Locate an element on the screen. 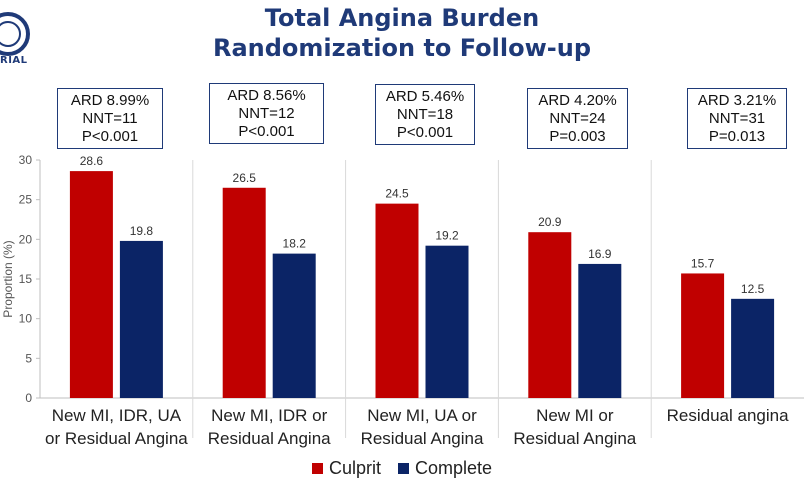 The width and height of the screenshot is (804, 483). stat-nnt: NNT=11 is located at coordinates (110, 118).